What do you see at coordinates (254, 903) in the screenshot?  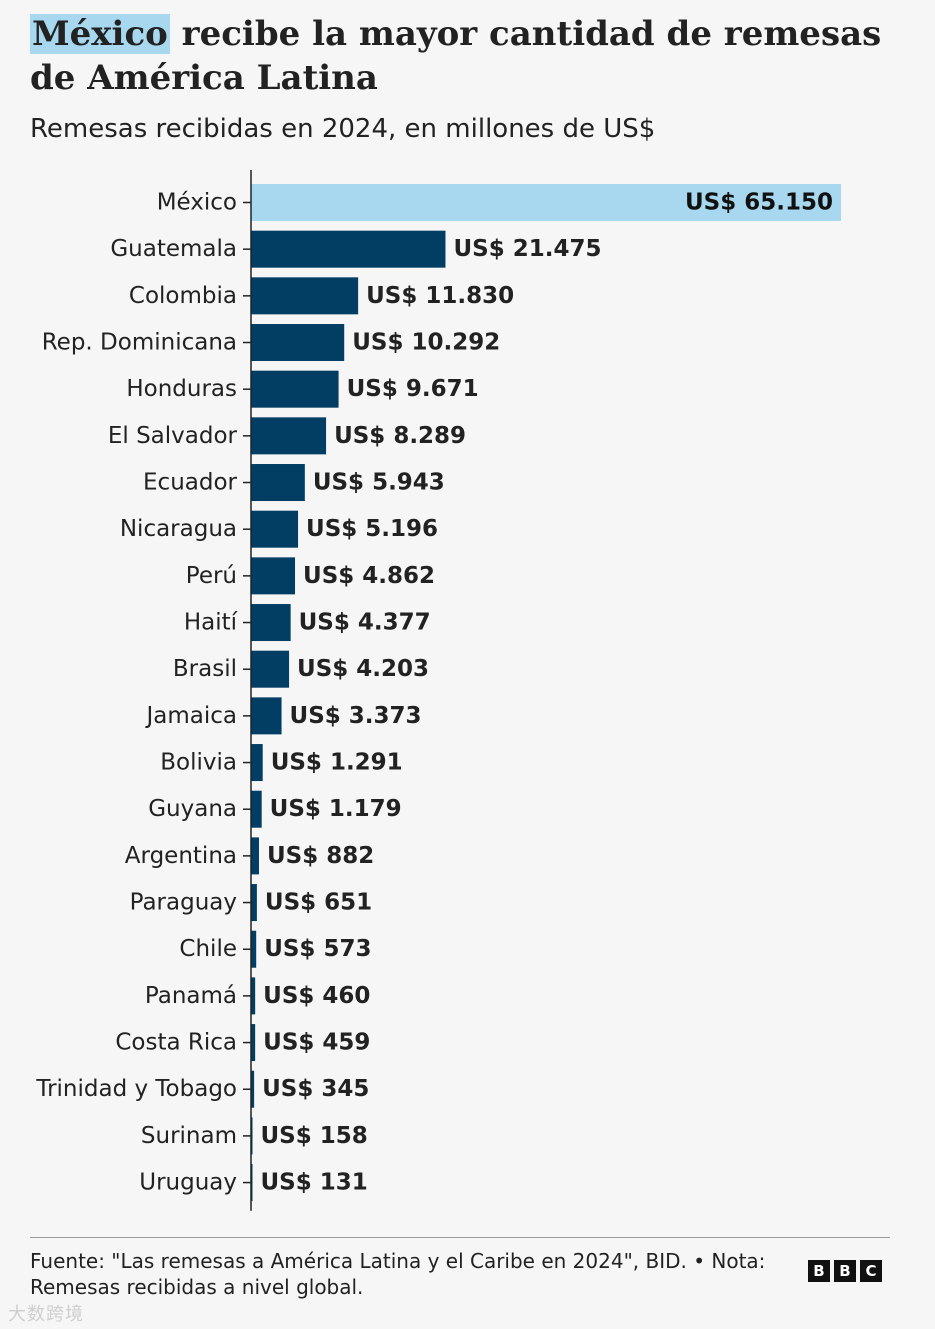 I see `bar-paraguay` at bounding box center [254, 903].